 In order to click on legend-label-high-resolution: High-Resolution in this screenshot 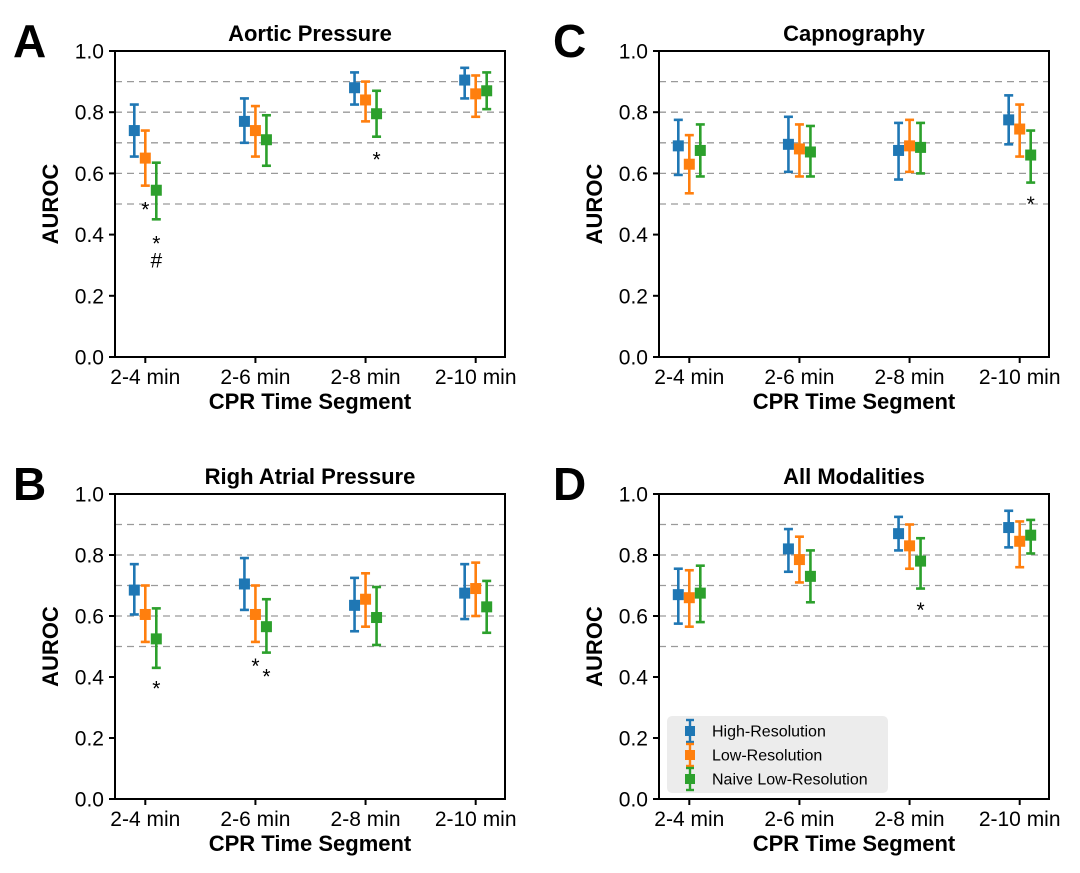, I will do `click(769, 732)`.